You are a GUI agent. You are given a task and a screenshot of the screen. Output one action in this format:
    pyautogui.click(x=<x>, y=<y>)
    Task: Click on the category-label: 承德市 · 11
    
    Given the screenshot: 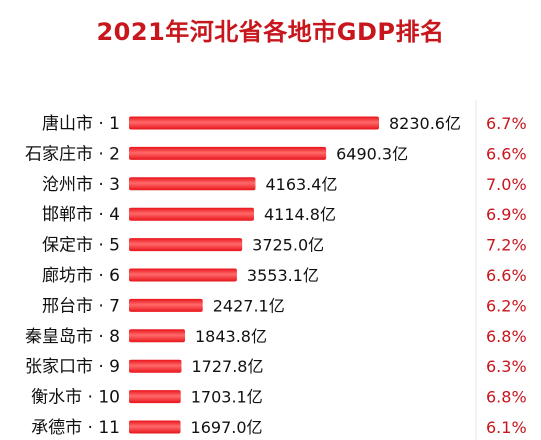 What is the action you would take?
    pyautogui.click(x=75, y=428)
    